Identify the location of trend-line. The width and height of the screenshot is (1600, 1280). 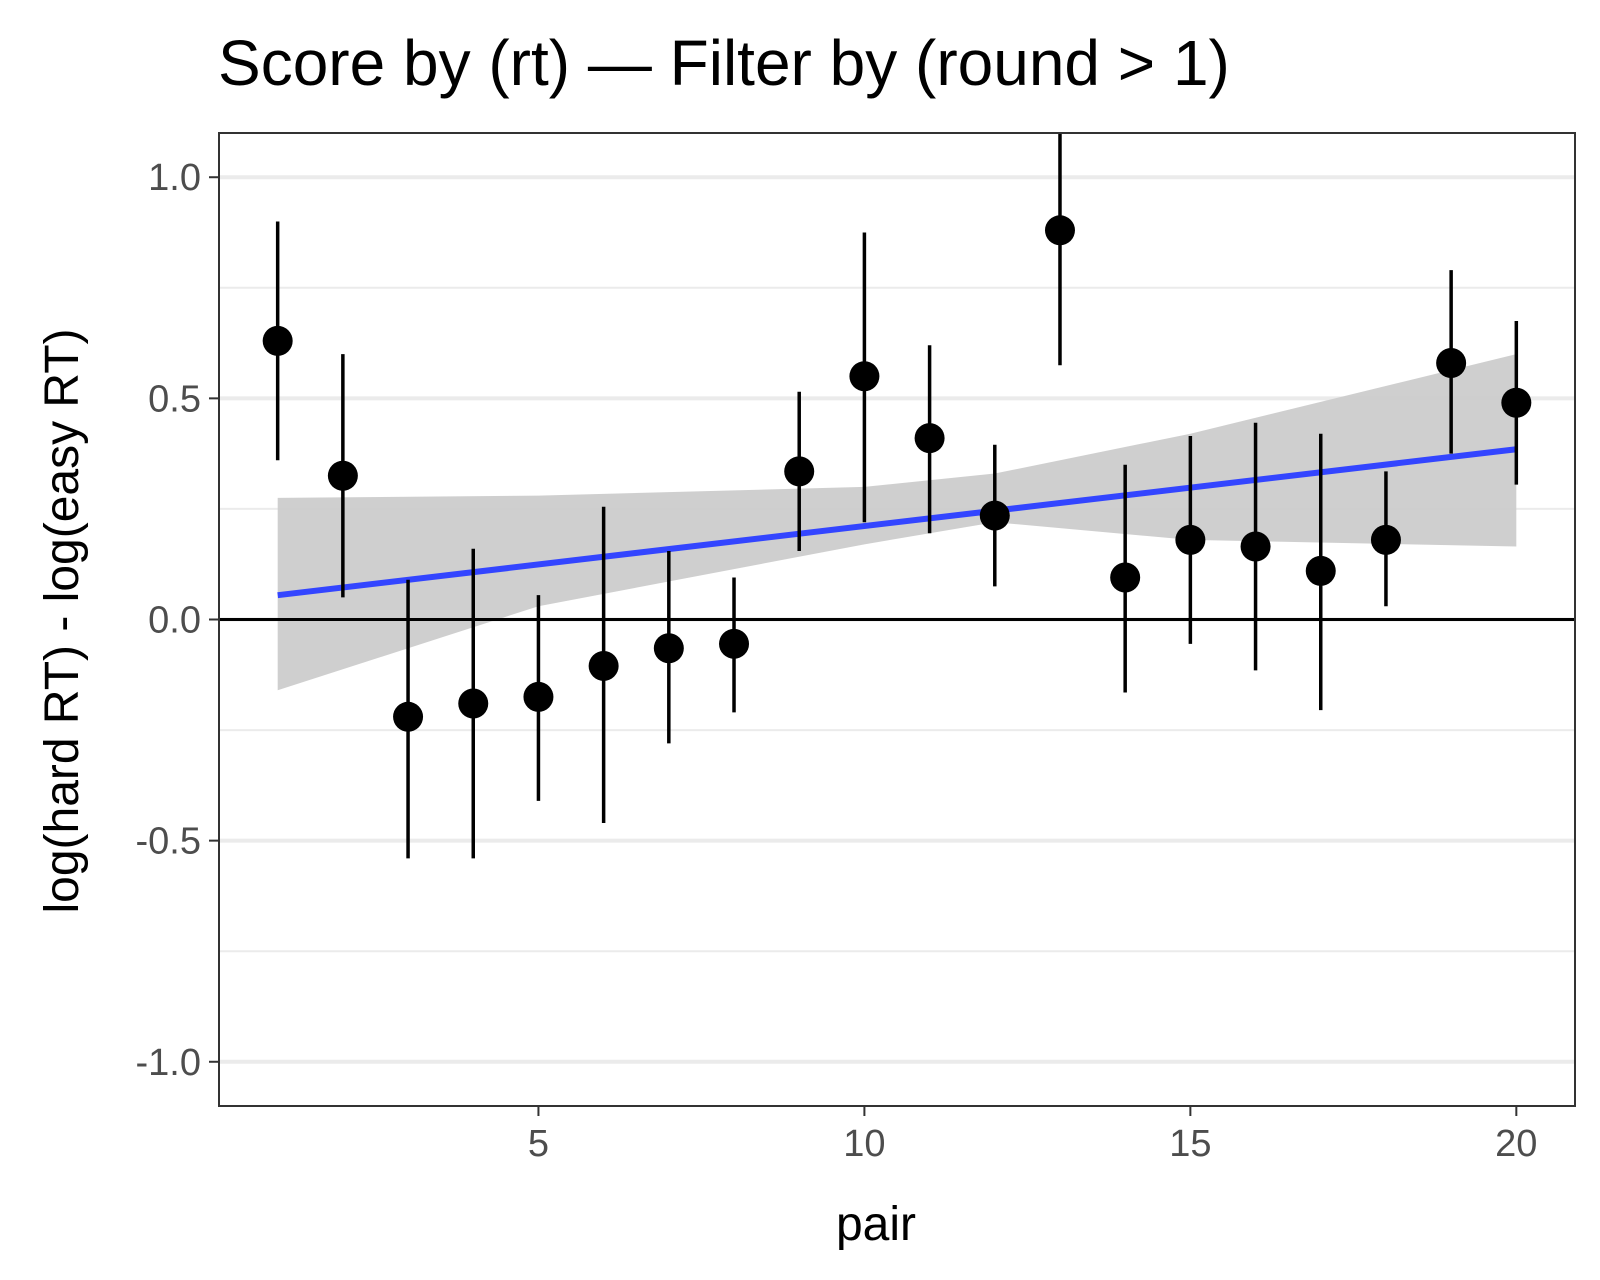
(897, 522).